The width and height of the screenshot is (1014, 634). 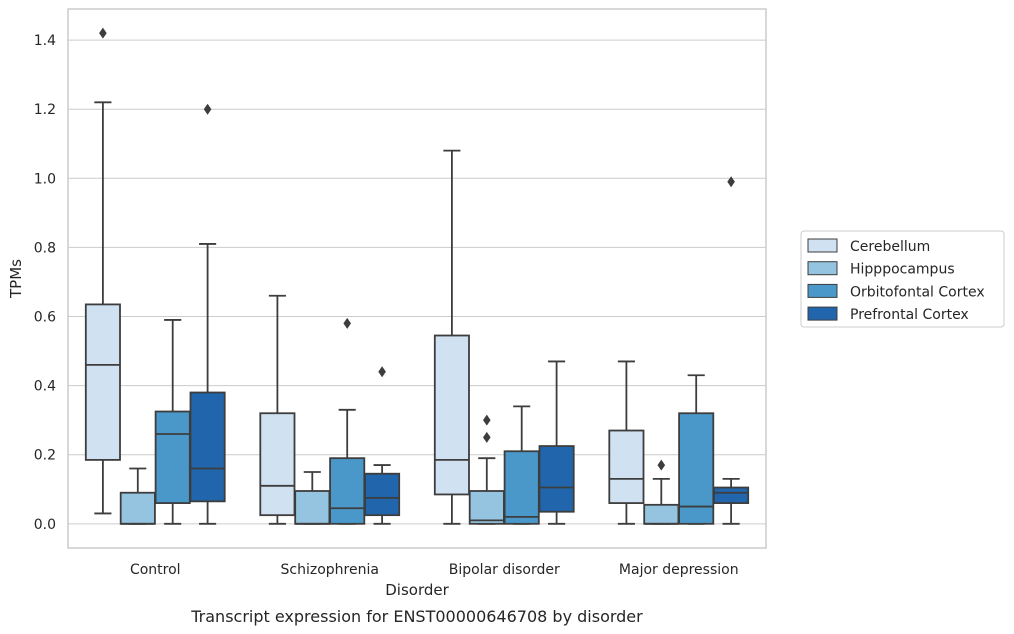 I want to click on y-tick-label: 0.0, so click(x=45, y=525).